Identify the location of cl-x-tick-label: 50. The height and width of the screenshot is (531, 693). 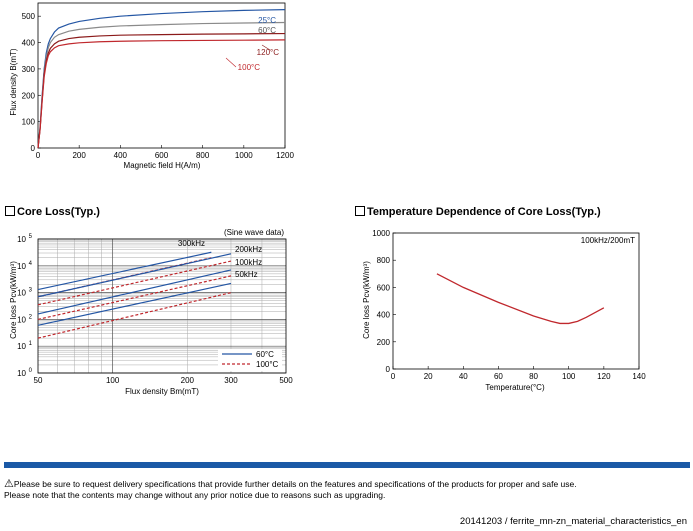
(38, 380).